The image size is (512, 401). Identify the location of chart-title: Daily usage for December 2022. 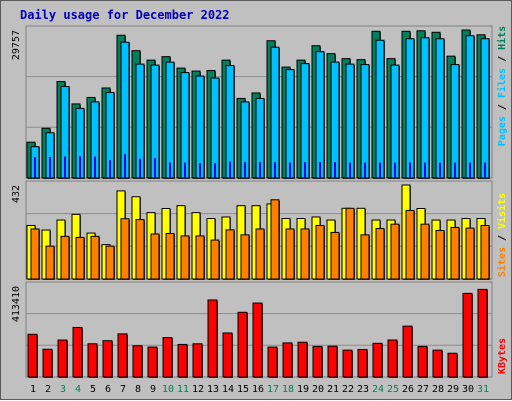
(125, 15).